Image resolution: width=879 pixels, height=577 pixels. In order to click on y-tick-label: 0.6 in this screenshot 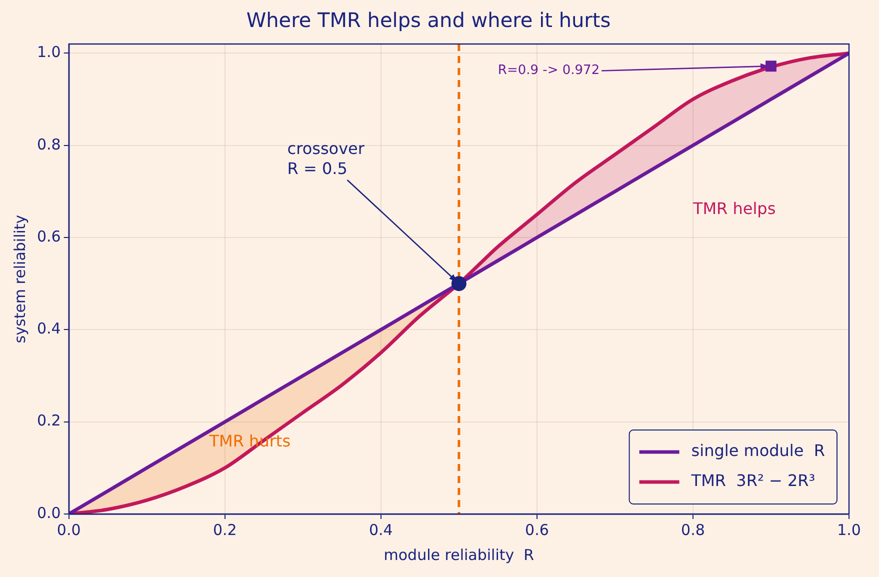, I will do `click(48, 236)`.